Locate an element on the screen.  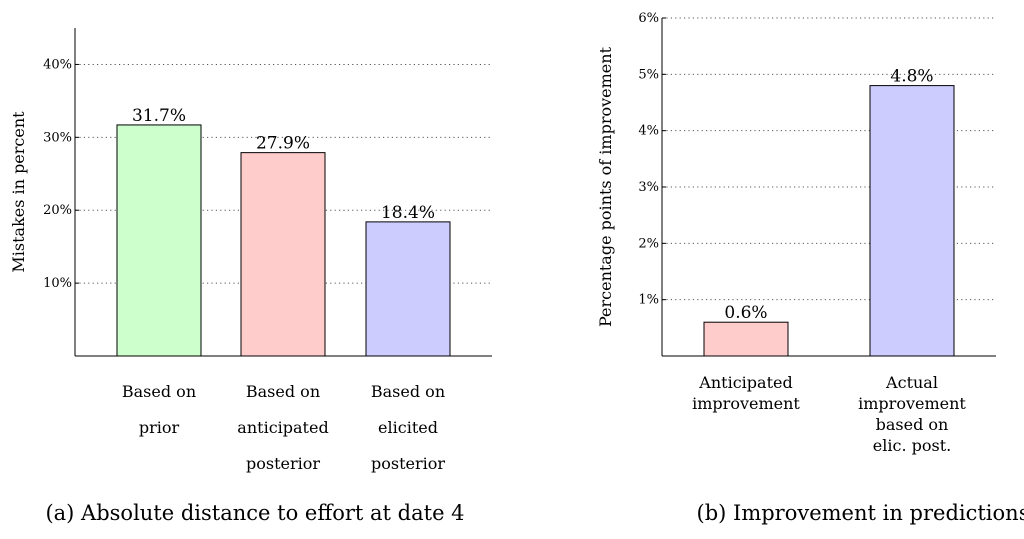
data-label: 27.9% is located at coordinates (283, 144).